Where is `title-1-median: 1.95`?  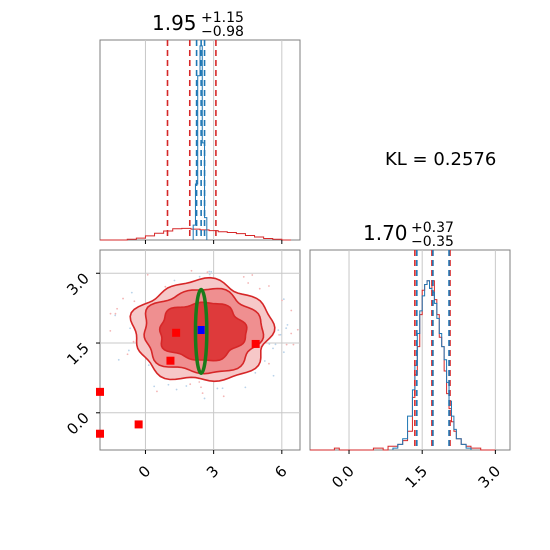 title-1-median: 1.95 is located at coordinates (174, 23).